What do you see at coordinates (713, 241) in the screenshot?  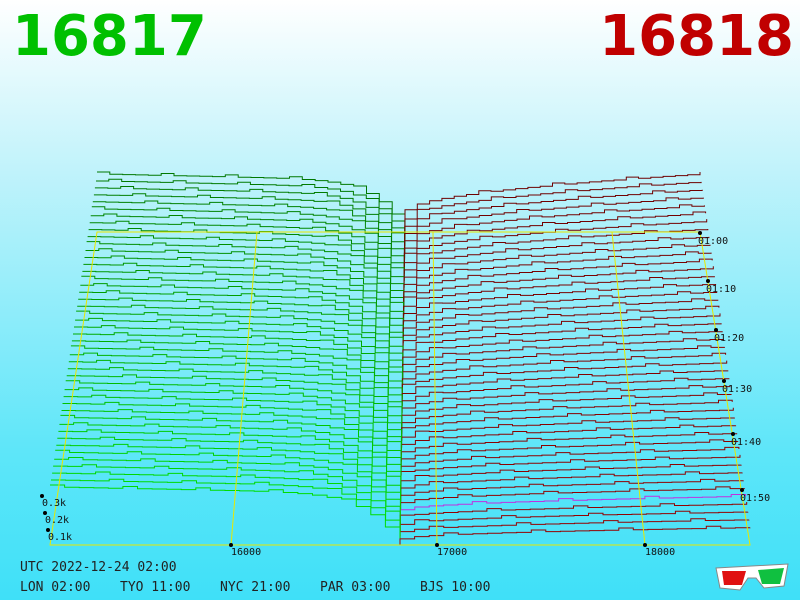 I see `time-label: 01:00` at bounding box center [713, 241].